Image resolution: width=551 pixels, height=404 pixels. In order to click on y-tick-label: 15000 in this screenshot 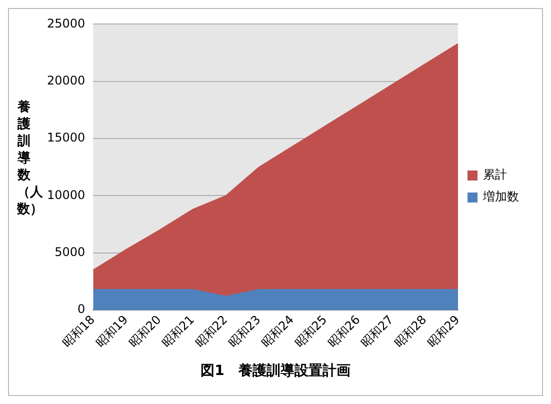, I will do `click(66, 137)`.